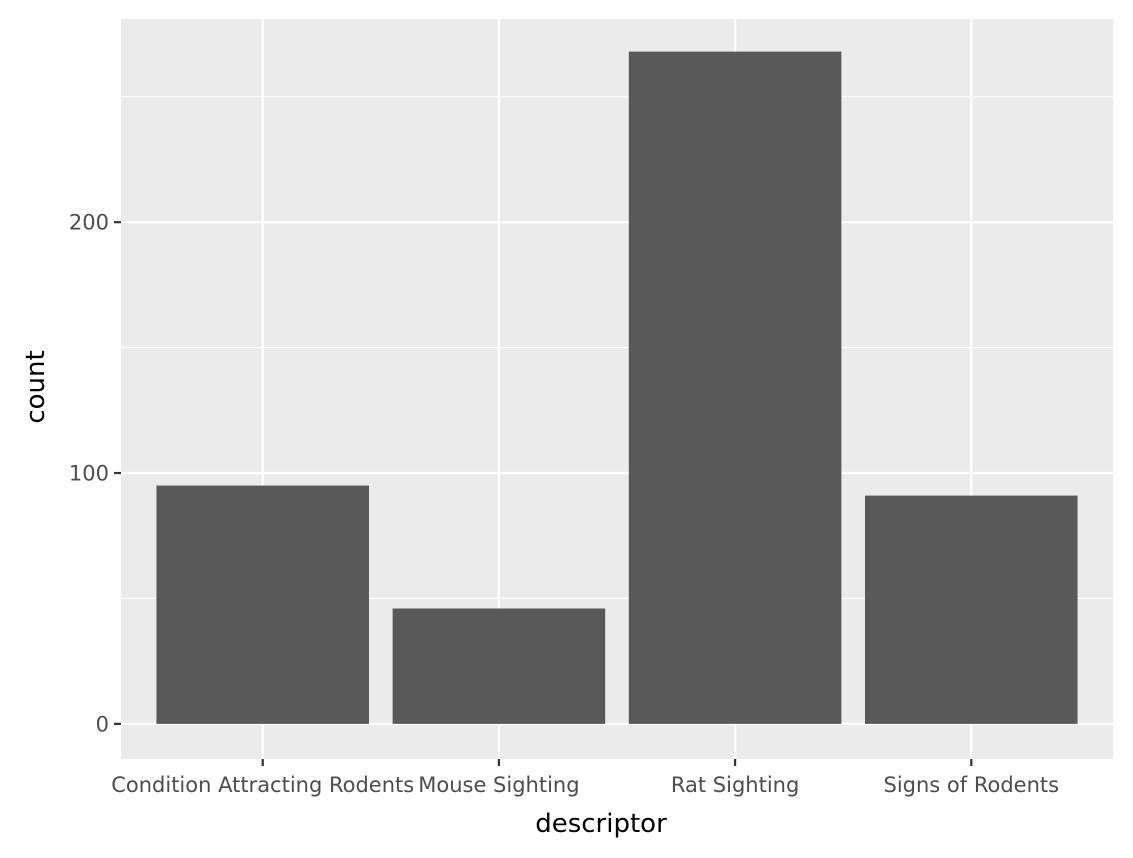 The width and height of the screenshot is (1133, 858). What do you see at coordinates (498, 785) in the screenshot?
I see `x-tick-label-1: Mouse Sighting` at bounding box center [498, 785].